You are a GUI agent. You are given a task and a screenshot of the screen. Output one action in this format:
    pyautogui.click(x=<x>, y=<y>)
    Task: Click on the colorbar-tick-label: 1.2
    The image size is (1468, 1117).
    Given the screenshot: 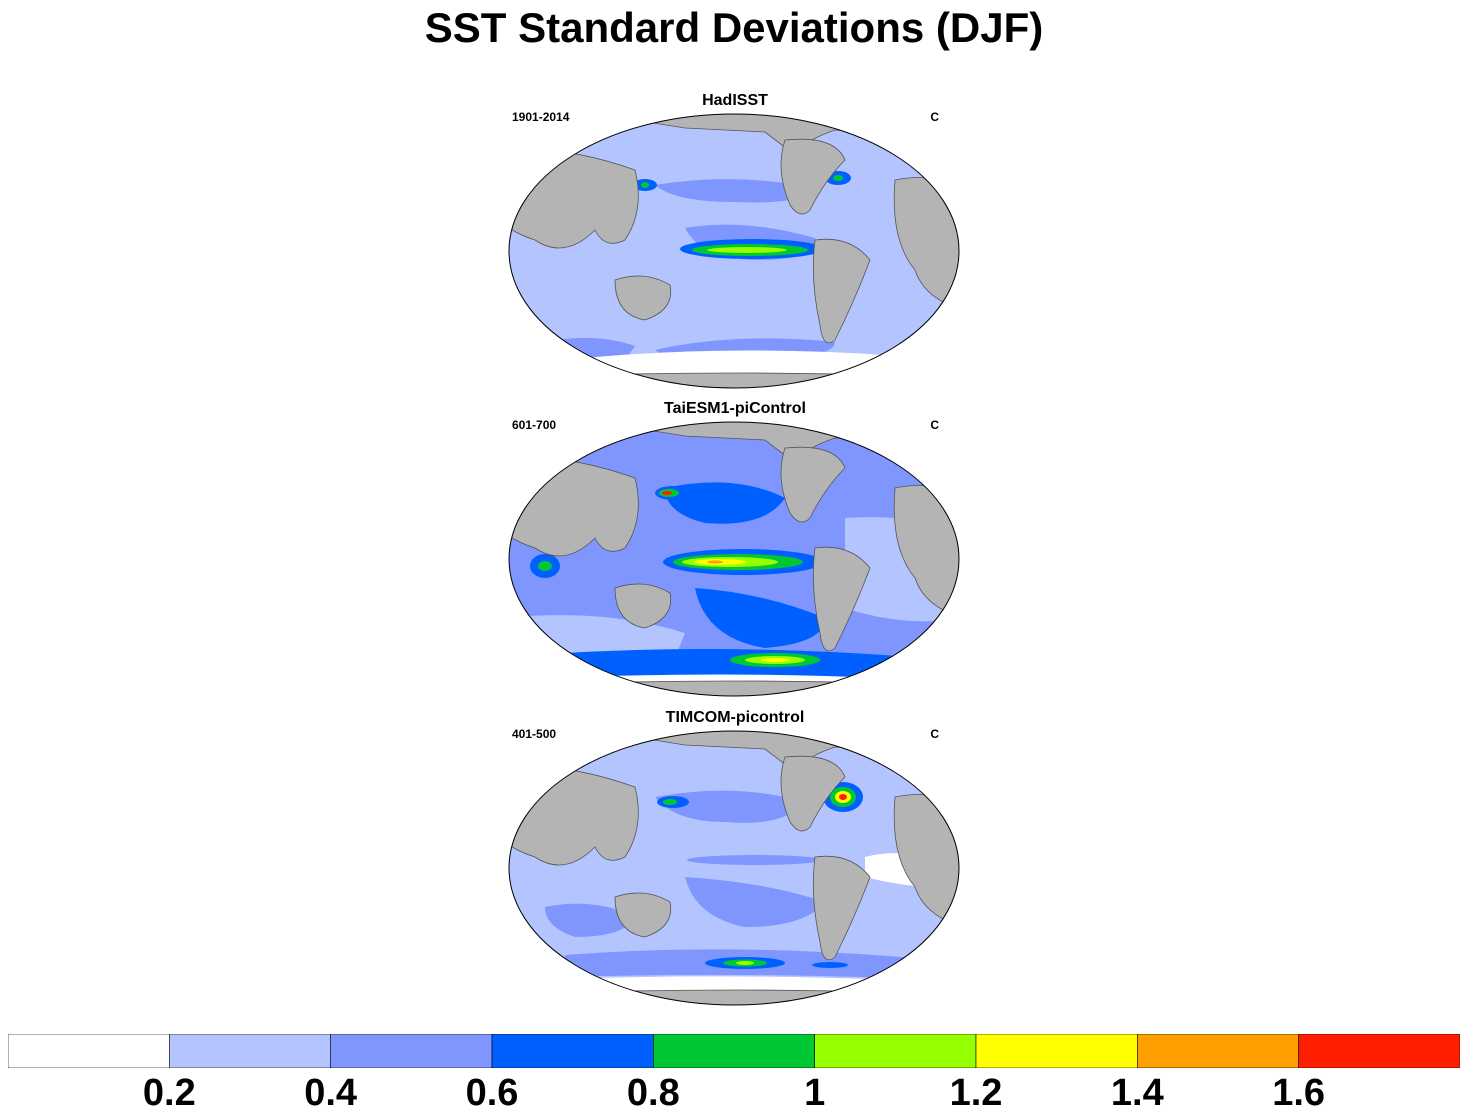 What is the action you would take?
    pyautogui.click(x=976, y=1093)
    